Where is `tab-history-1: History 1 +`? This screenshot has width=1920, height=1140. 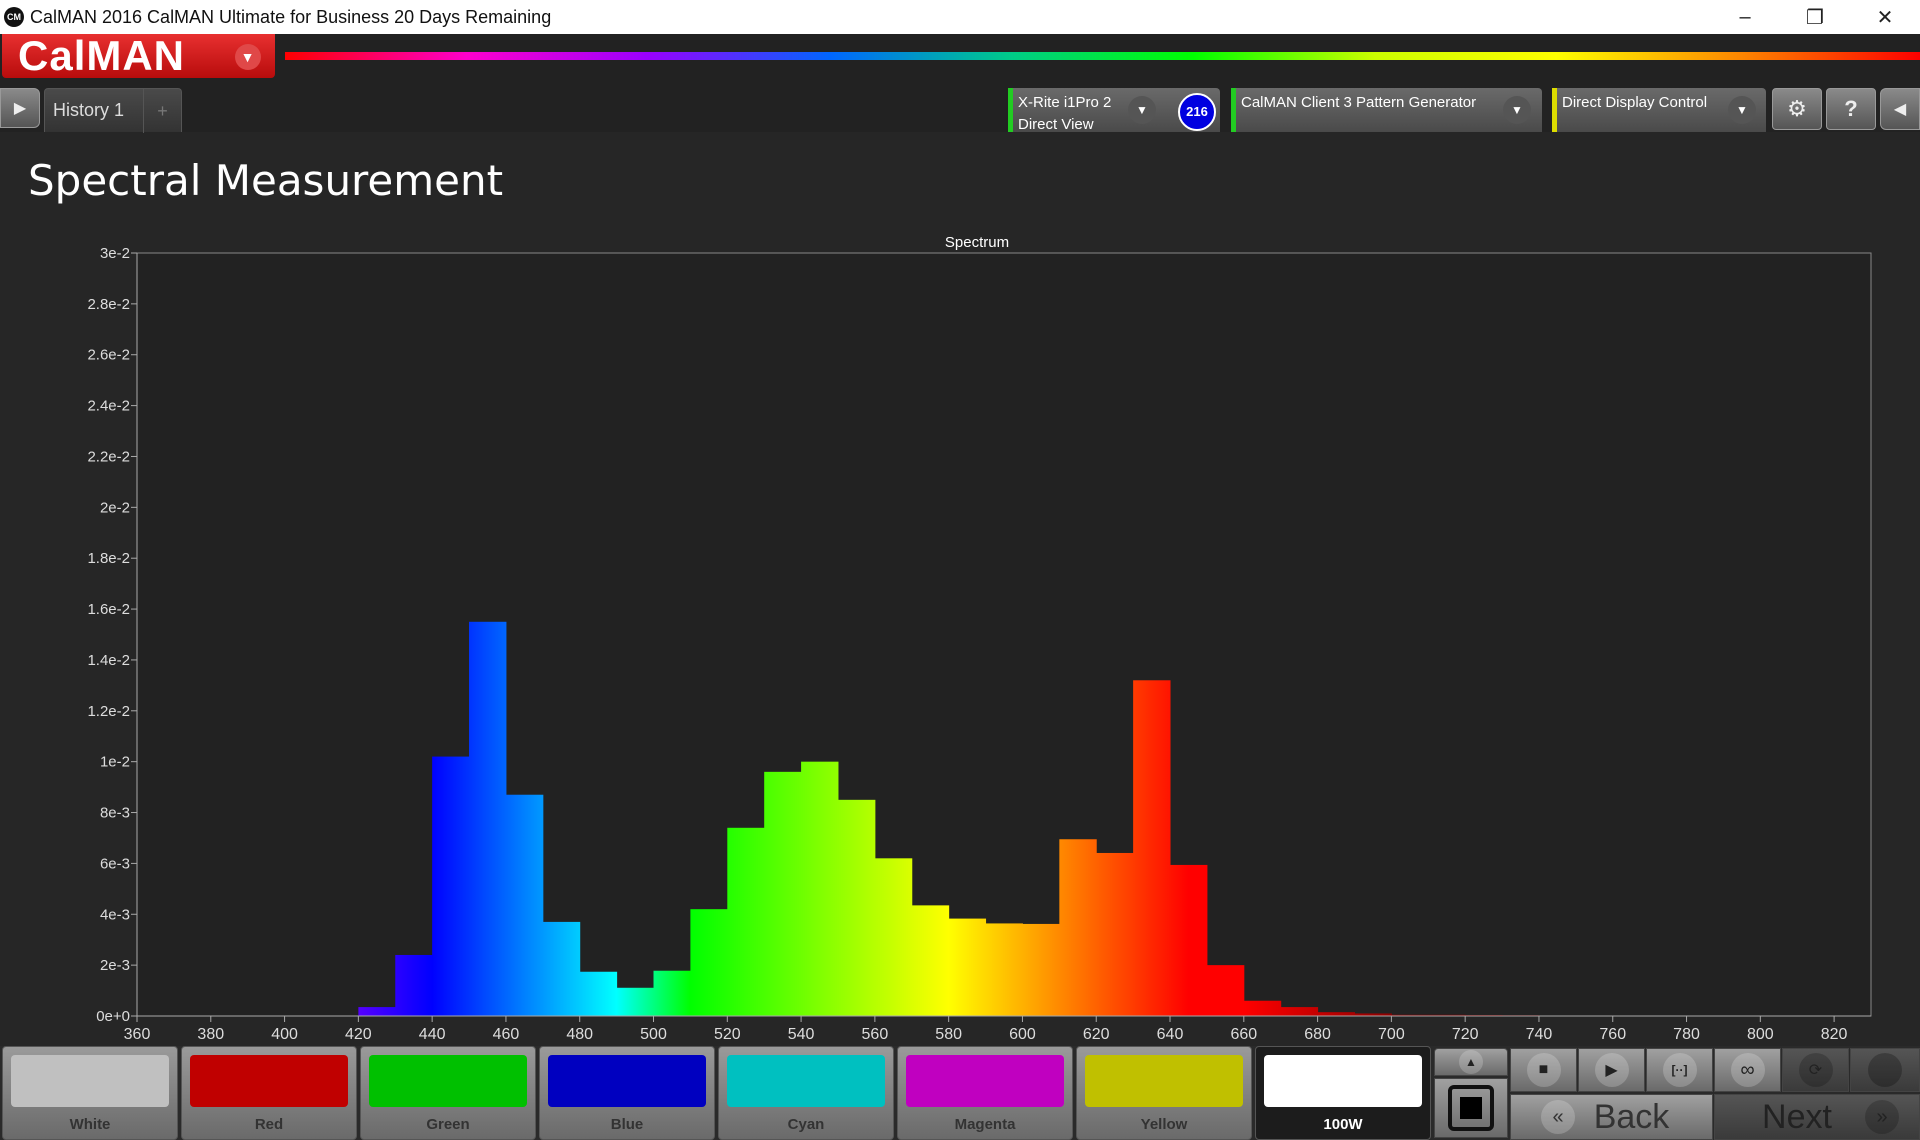 tab-history-1: History 1 + is located at coordinates (113, 110).